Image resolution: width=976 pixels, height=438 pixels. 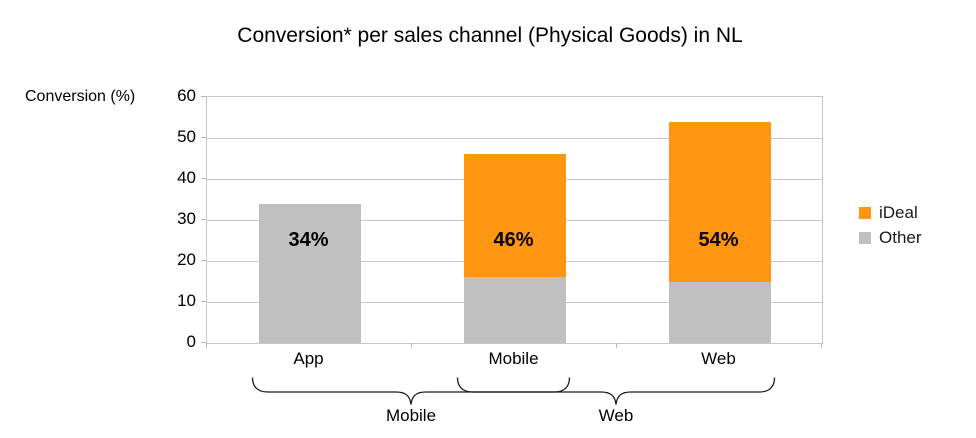 What do you see at coordinates (308, 240) in the screenshot?
I see `bar-total-label: 34%` at bounding box center [308, 240].